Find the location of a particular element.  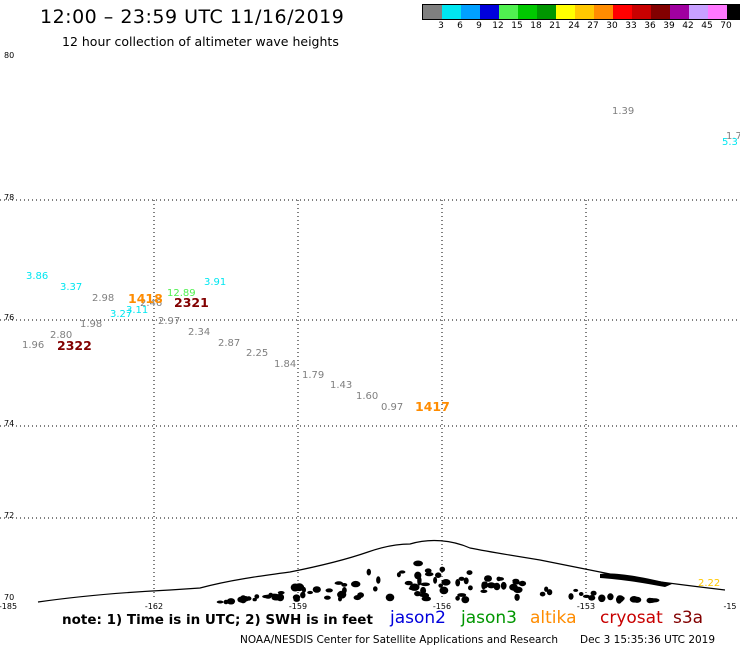

wave-height-label: 2.25 is located at coordinates (257, 353).